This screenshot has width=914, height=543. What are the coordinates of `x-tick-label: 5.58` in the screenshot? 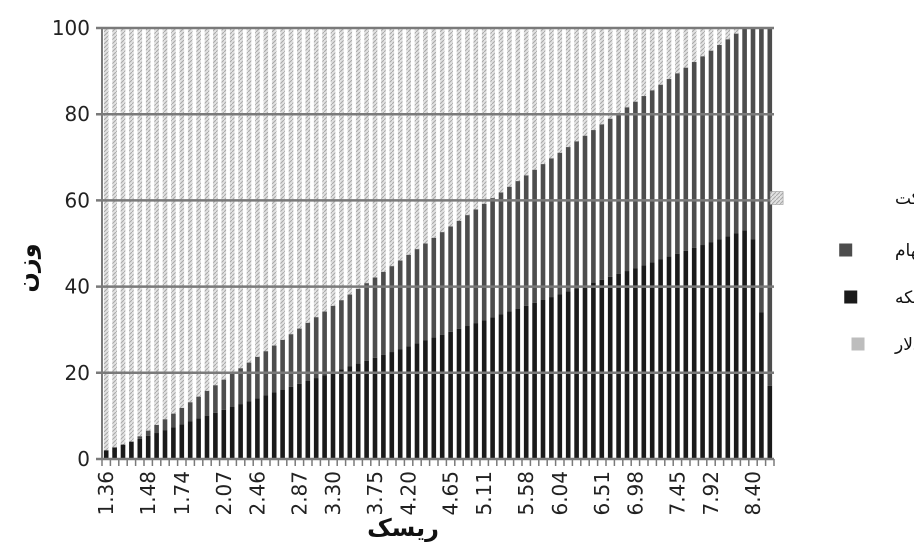 It's located at (526, 493).